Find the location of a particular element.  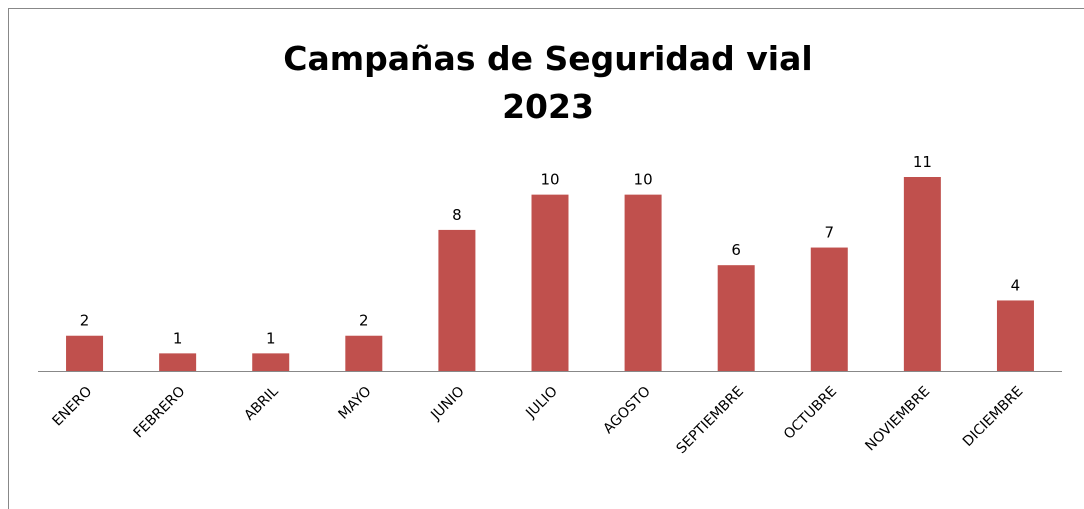

x-tick-label: DICIEMBRE is located at coordinates (993, 417).